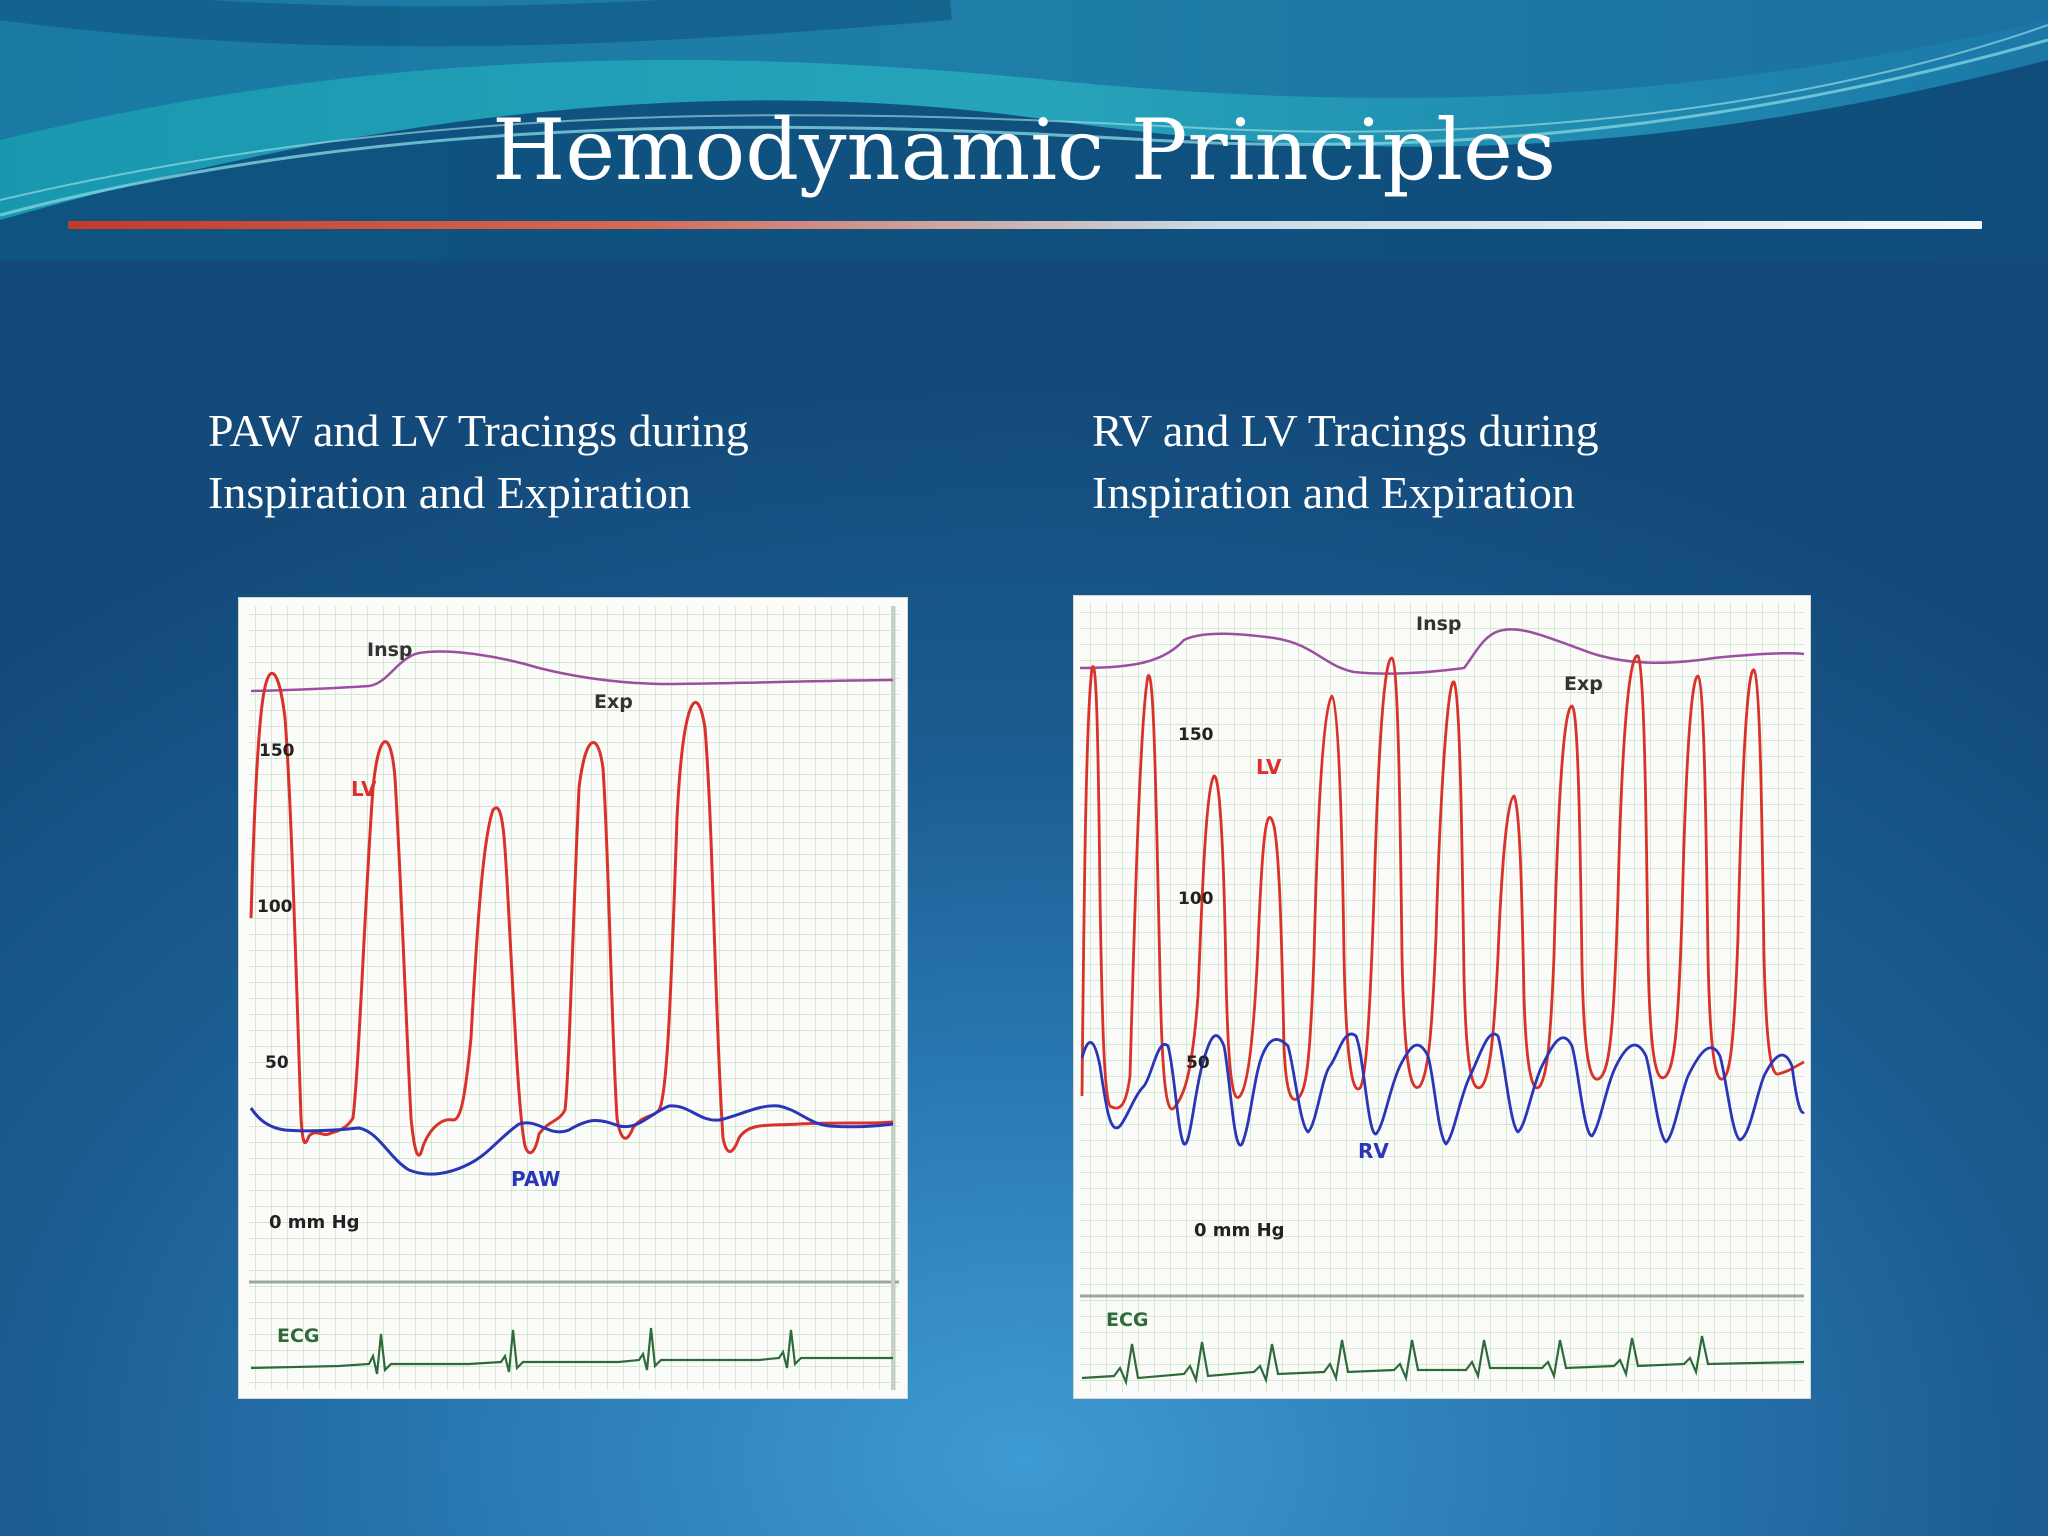 This screenshot has width=2048, height=1536. Describe the element at coordinates (449, 492) in the screenshot. I see `left-caption-line-2: Inspiration and Expiration` at that location.